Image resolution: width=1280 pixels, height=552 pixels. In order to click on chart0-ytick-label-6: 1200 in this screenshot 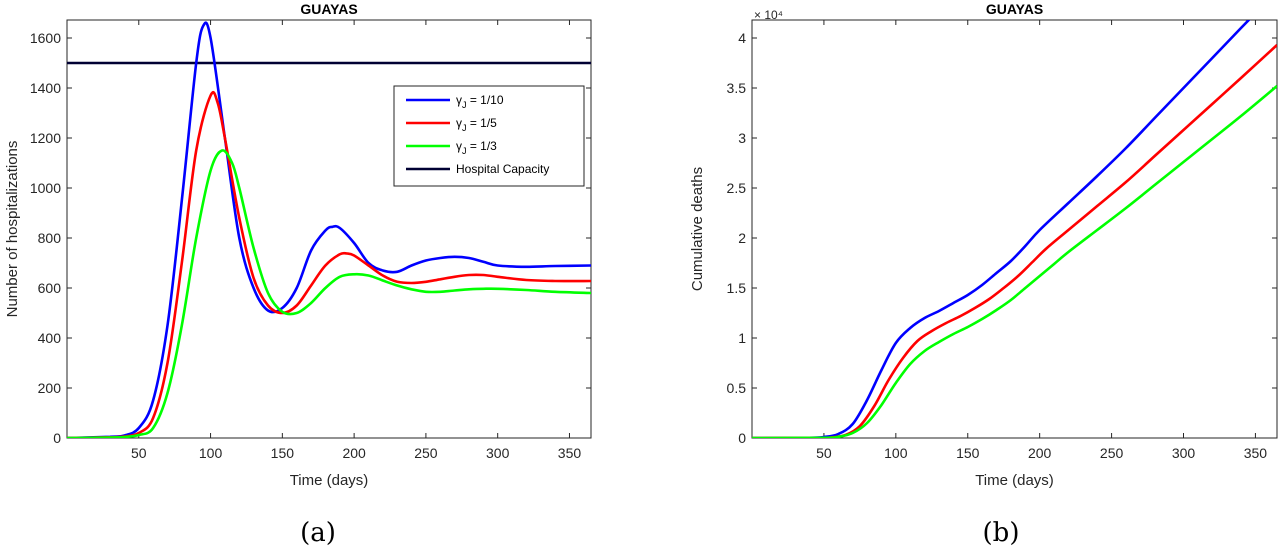, I will do `click(45, 138)`.